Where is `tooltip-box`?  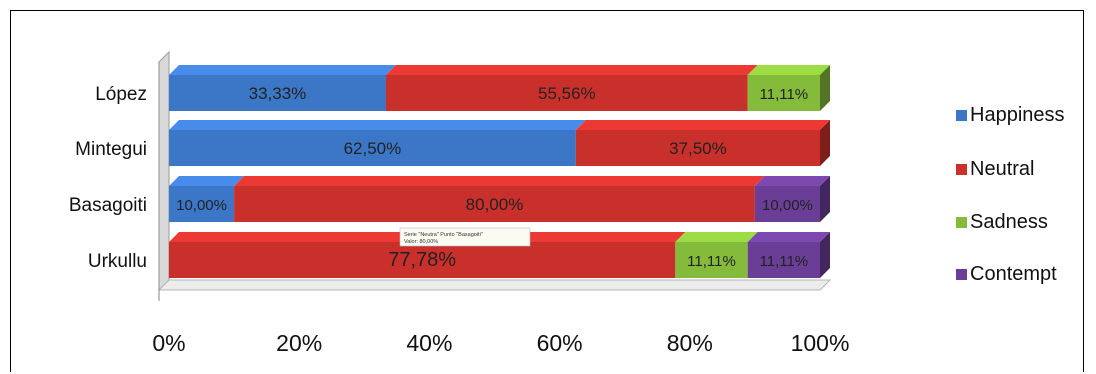
tooltip-box is located at coordinates (465, 237).